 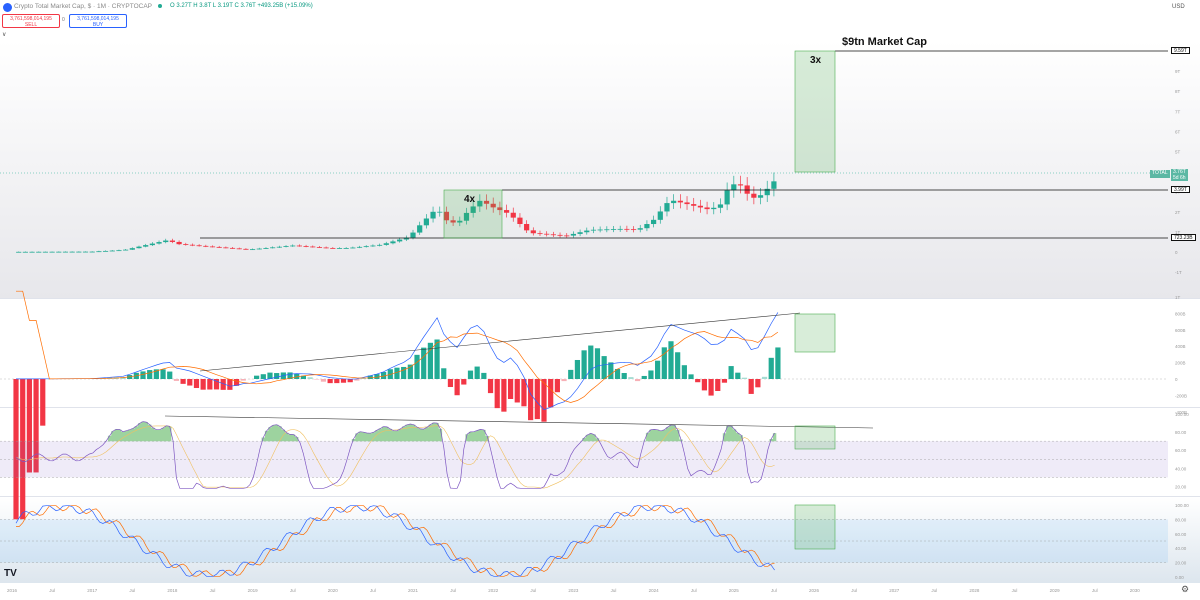 What do you see at coordinates (7, 7) in the screenshot?
I see `crypto-logo-icon` at bounding box center [7, 7].